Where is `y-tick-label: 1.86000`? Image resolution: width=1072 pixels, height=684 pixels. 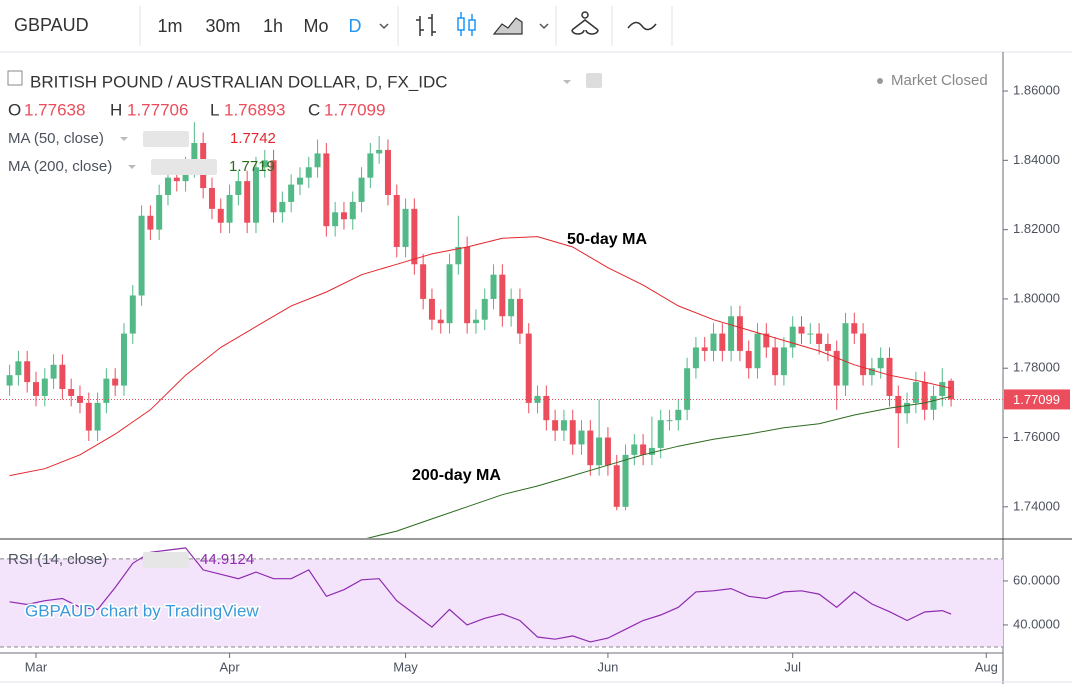
y-tick-label: 1.86000 is located at coordinates (1036, 89).